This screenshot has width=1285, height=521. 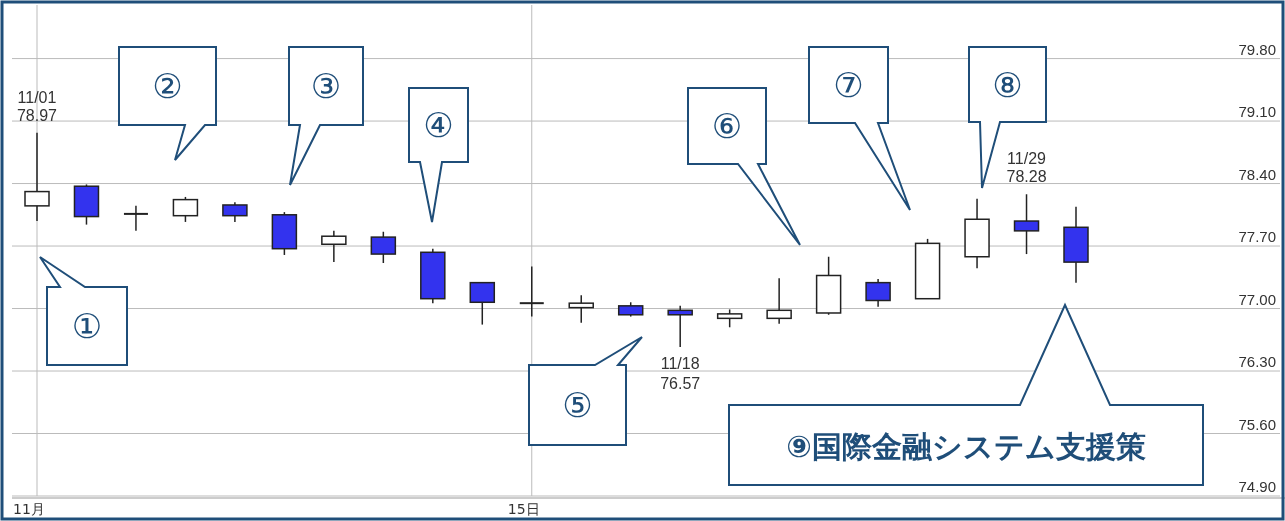 What do you see at coordinates (966, 446) in the screenshot?
I see `annotation: ⑨国際金融システム支援策` at bounding box center [966, 446].